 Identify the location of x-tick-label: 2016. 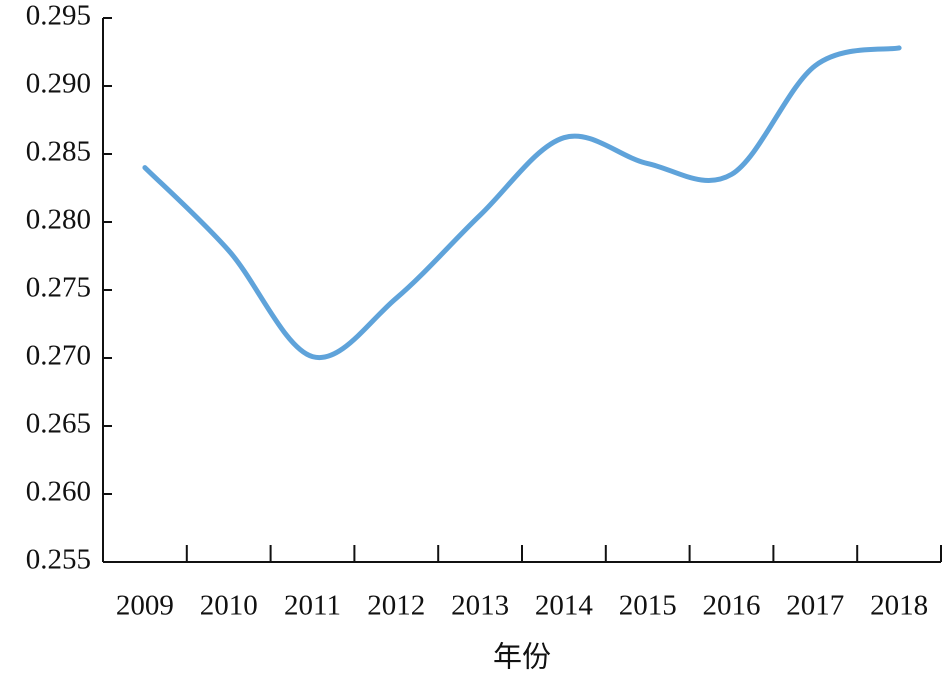
(732, 606).